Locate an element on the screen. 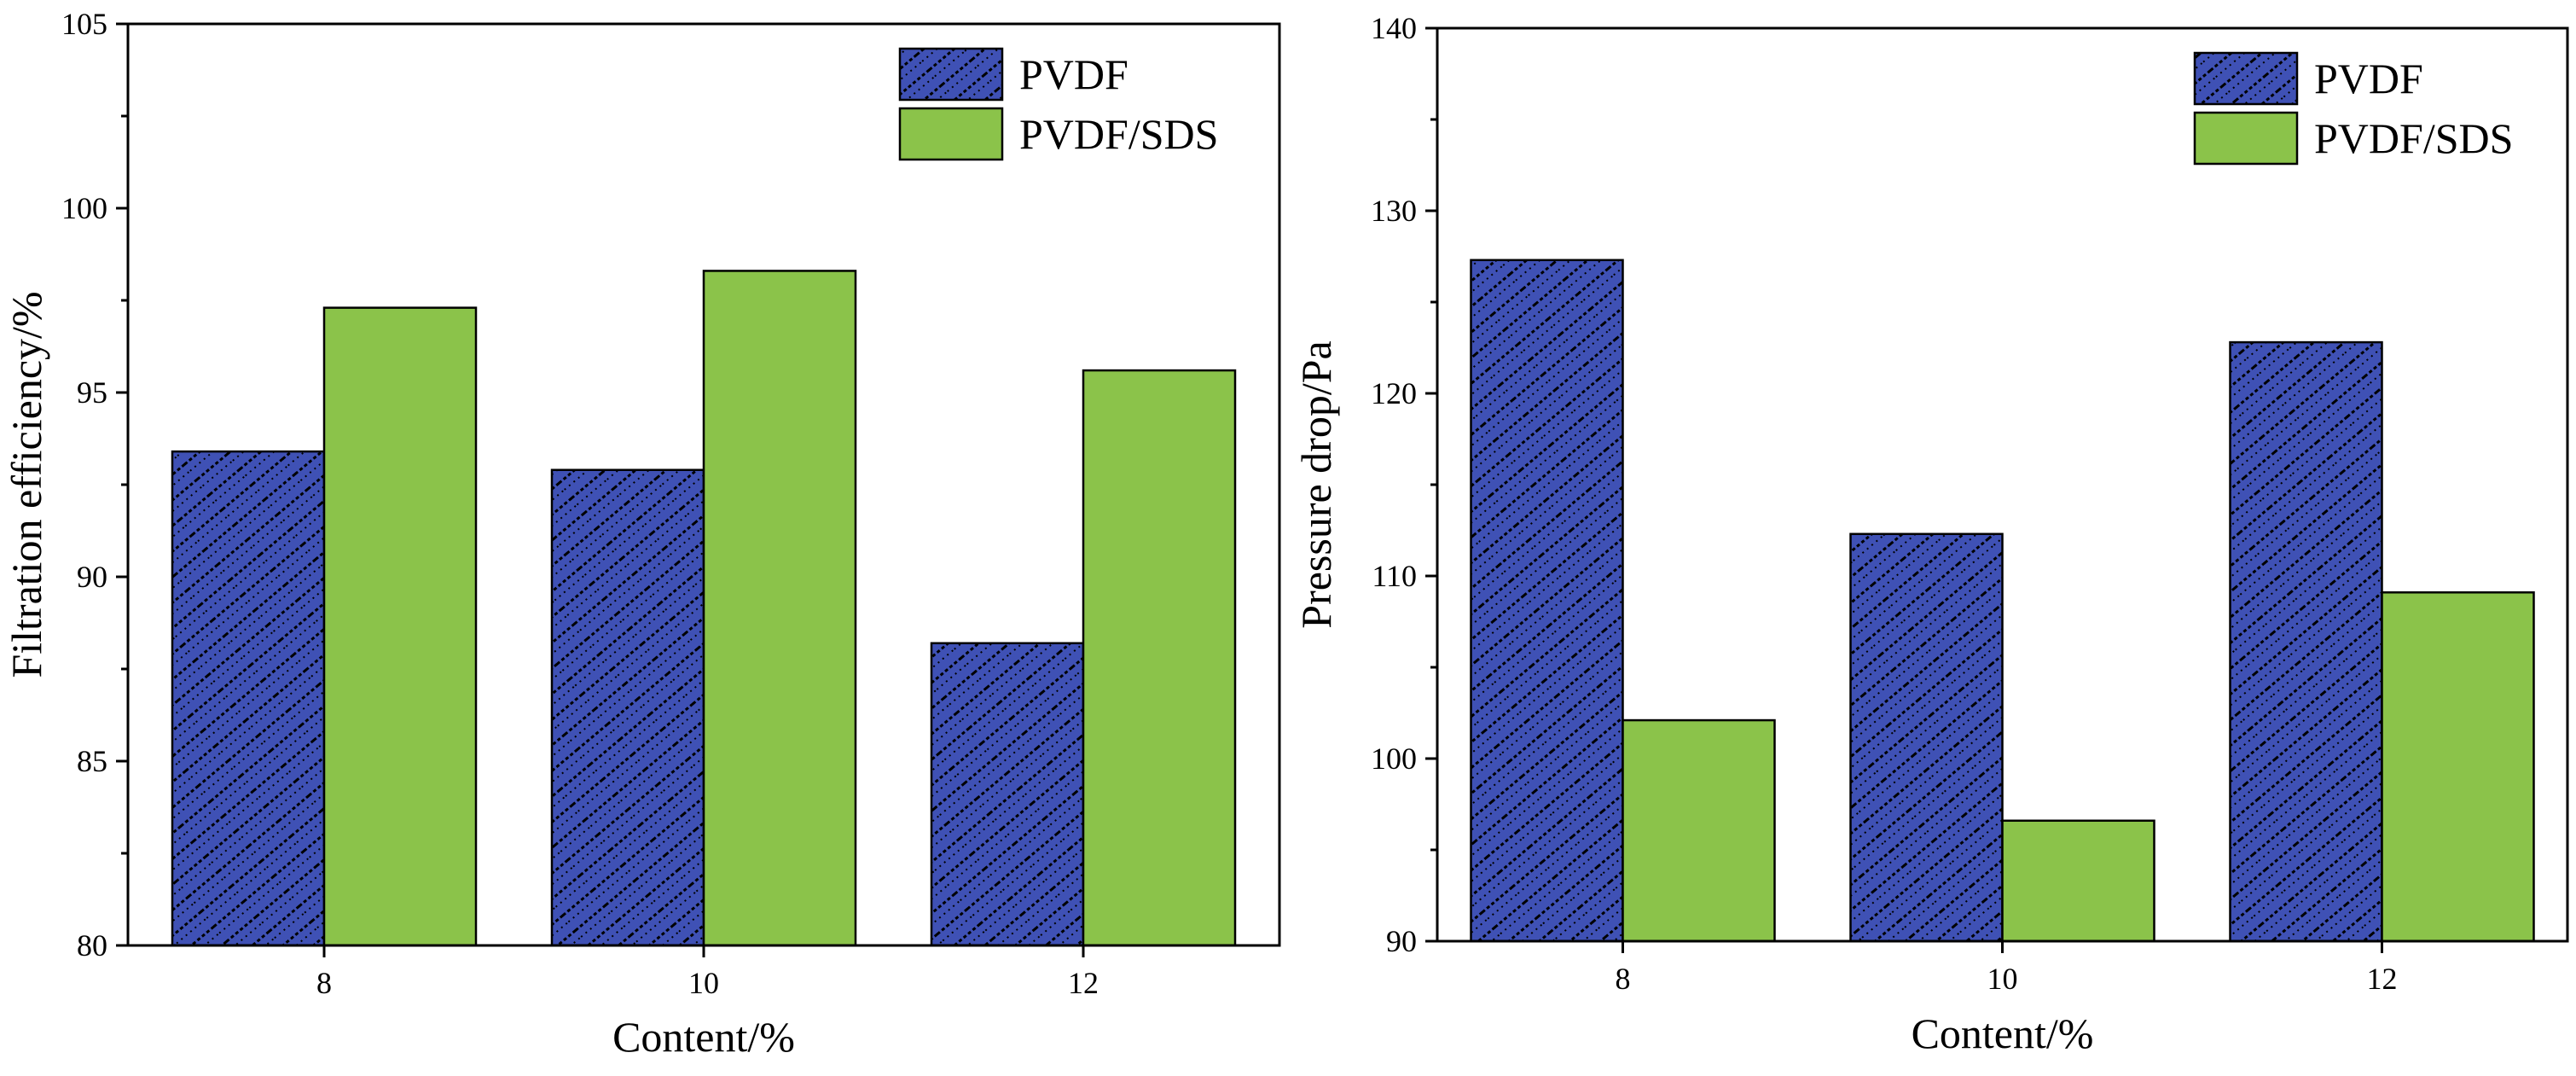 The width and height of the screenshot is (2576, 1076). y-tick-label: 105 is located at coordinates (84, 24).